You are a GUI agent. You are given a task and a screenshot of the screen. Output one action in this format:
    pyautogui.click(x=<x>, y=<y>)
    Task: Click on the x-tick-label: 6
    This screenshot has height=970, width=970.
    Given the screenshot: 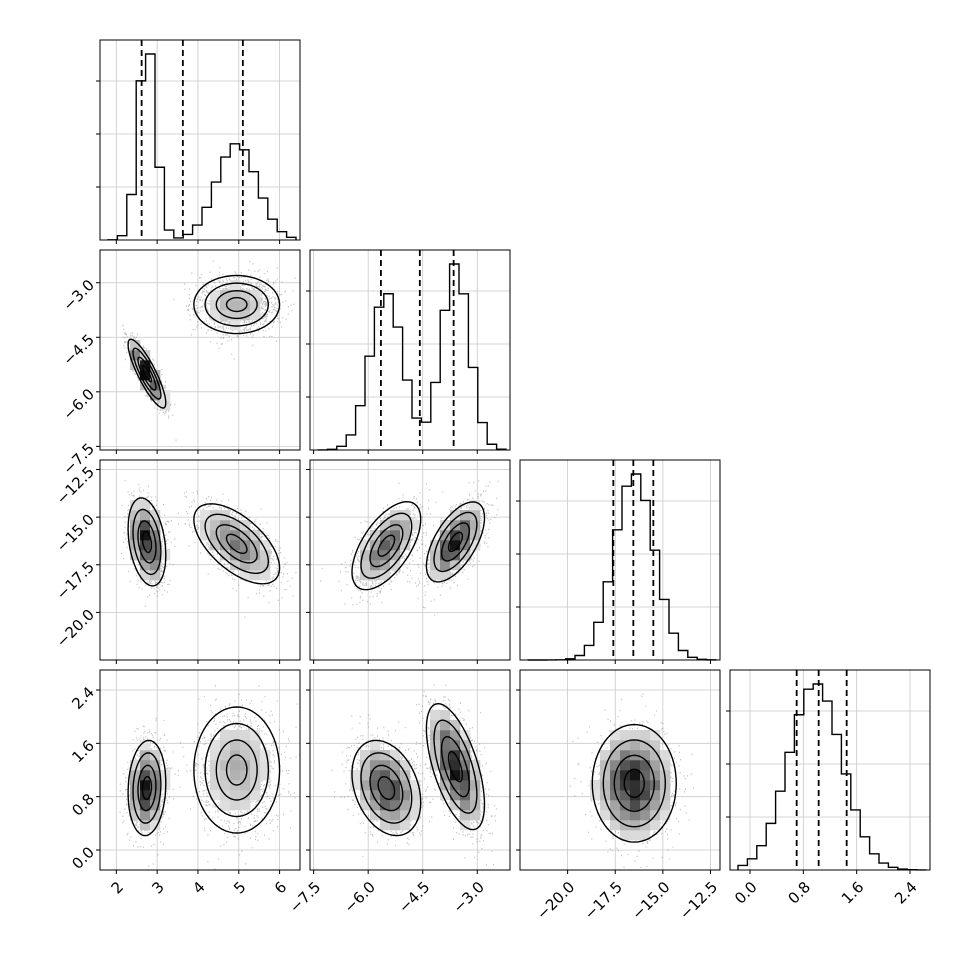 What is the action you would take?
    pyautogui.click(x=280, y=887)
    